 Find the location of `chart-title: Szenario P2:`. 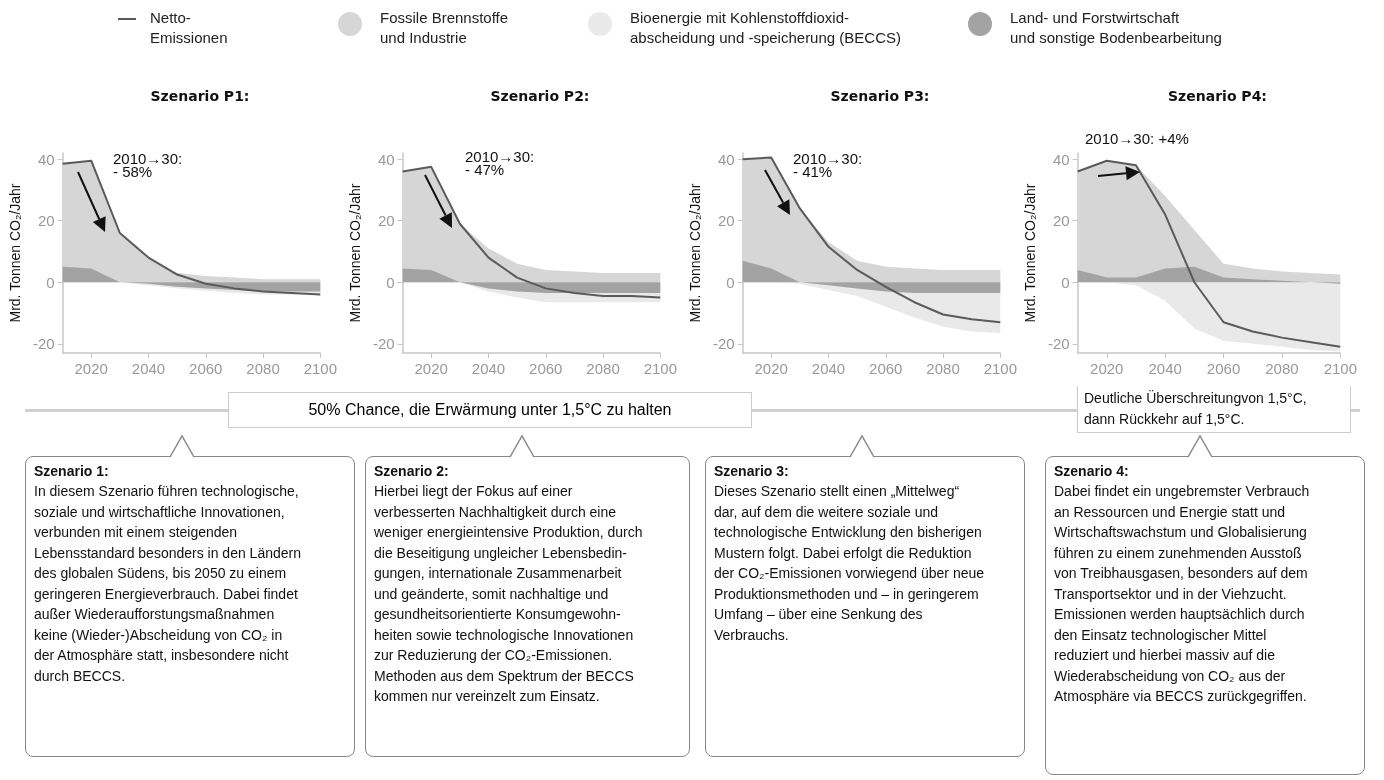

chart-title: Szenario P2: is located at coordinates (540, 96).